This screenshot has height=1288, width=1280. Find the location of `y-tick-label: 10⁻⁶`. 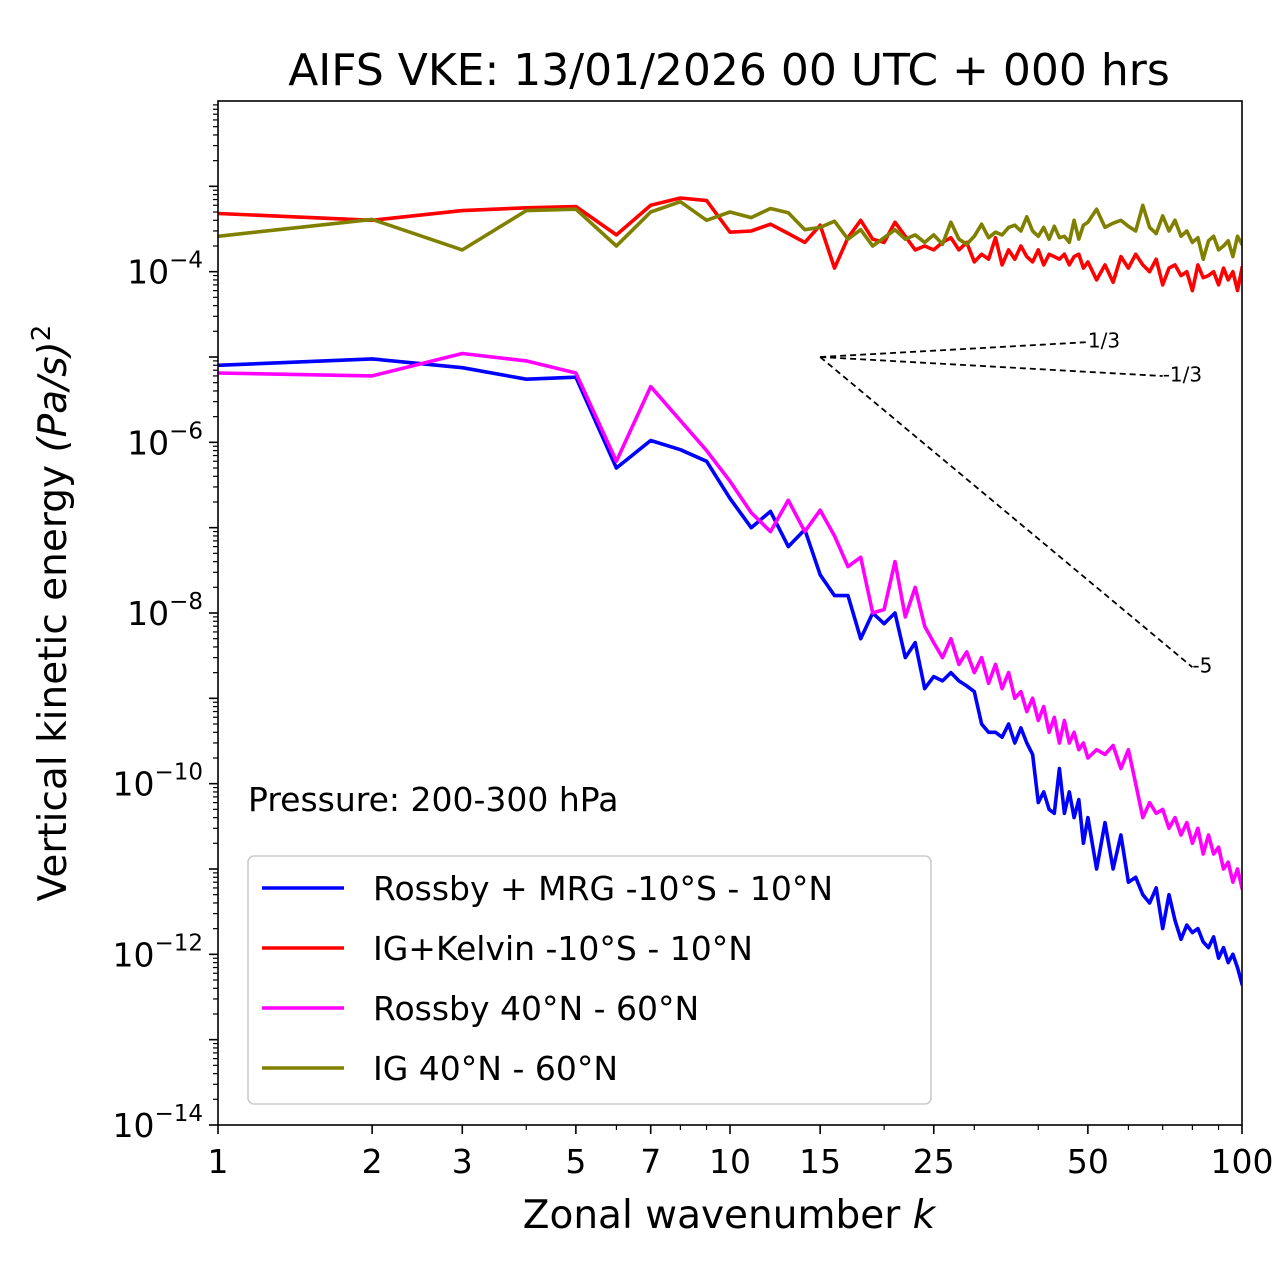

y-tick-label: 10⁻⁶ is located at coordinates (165, 440).